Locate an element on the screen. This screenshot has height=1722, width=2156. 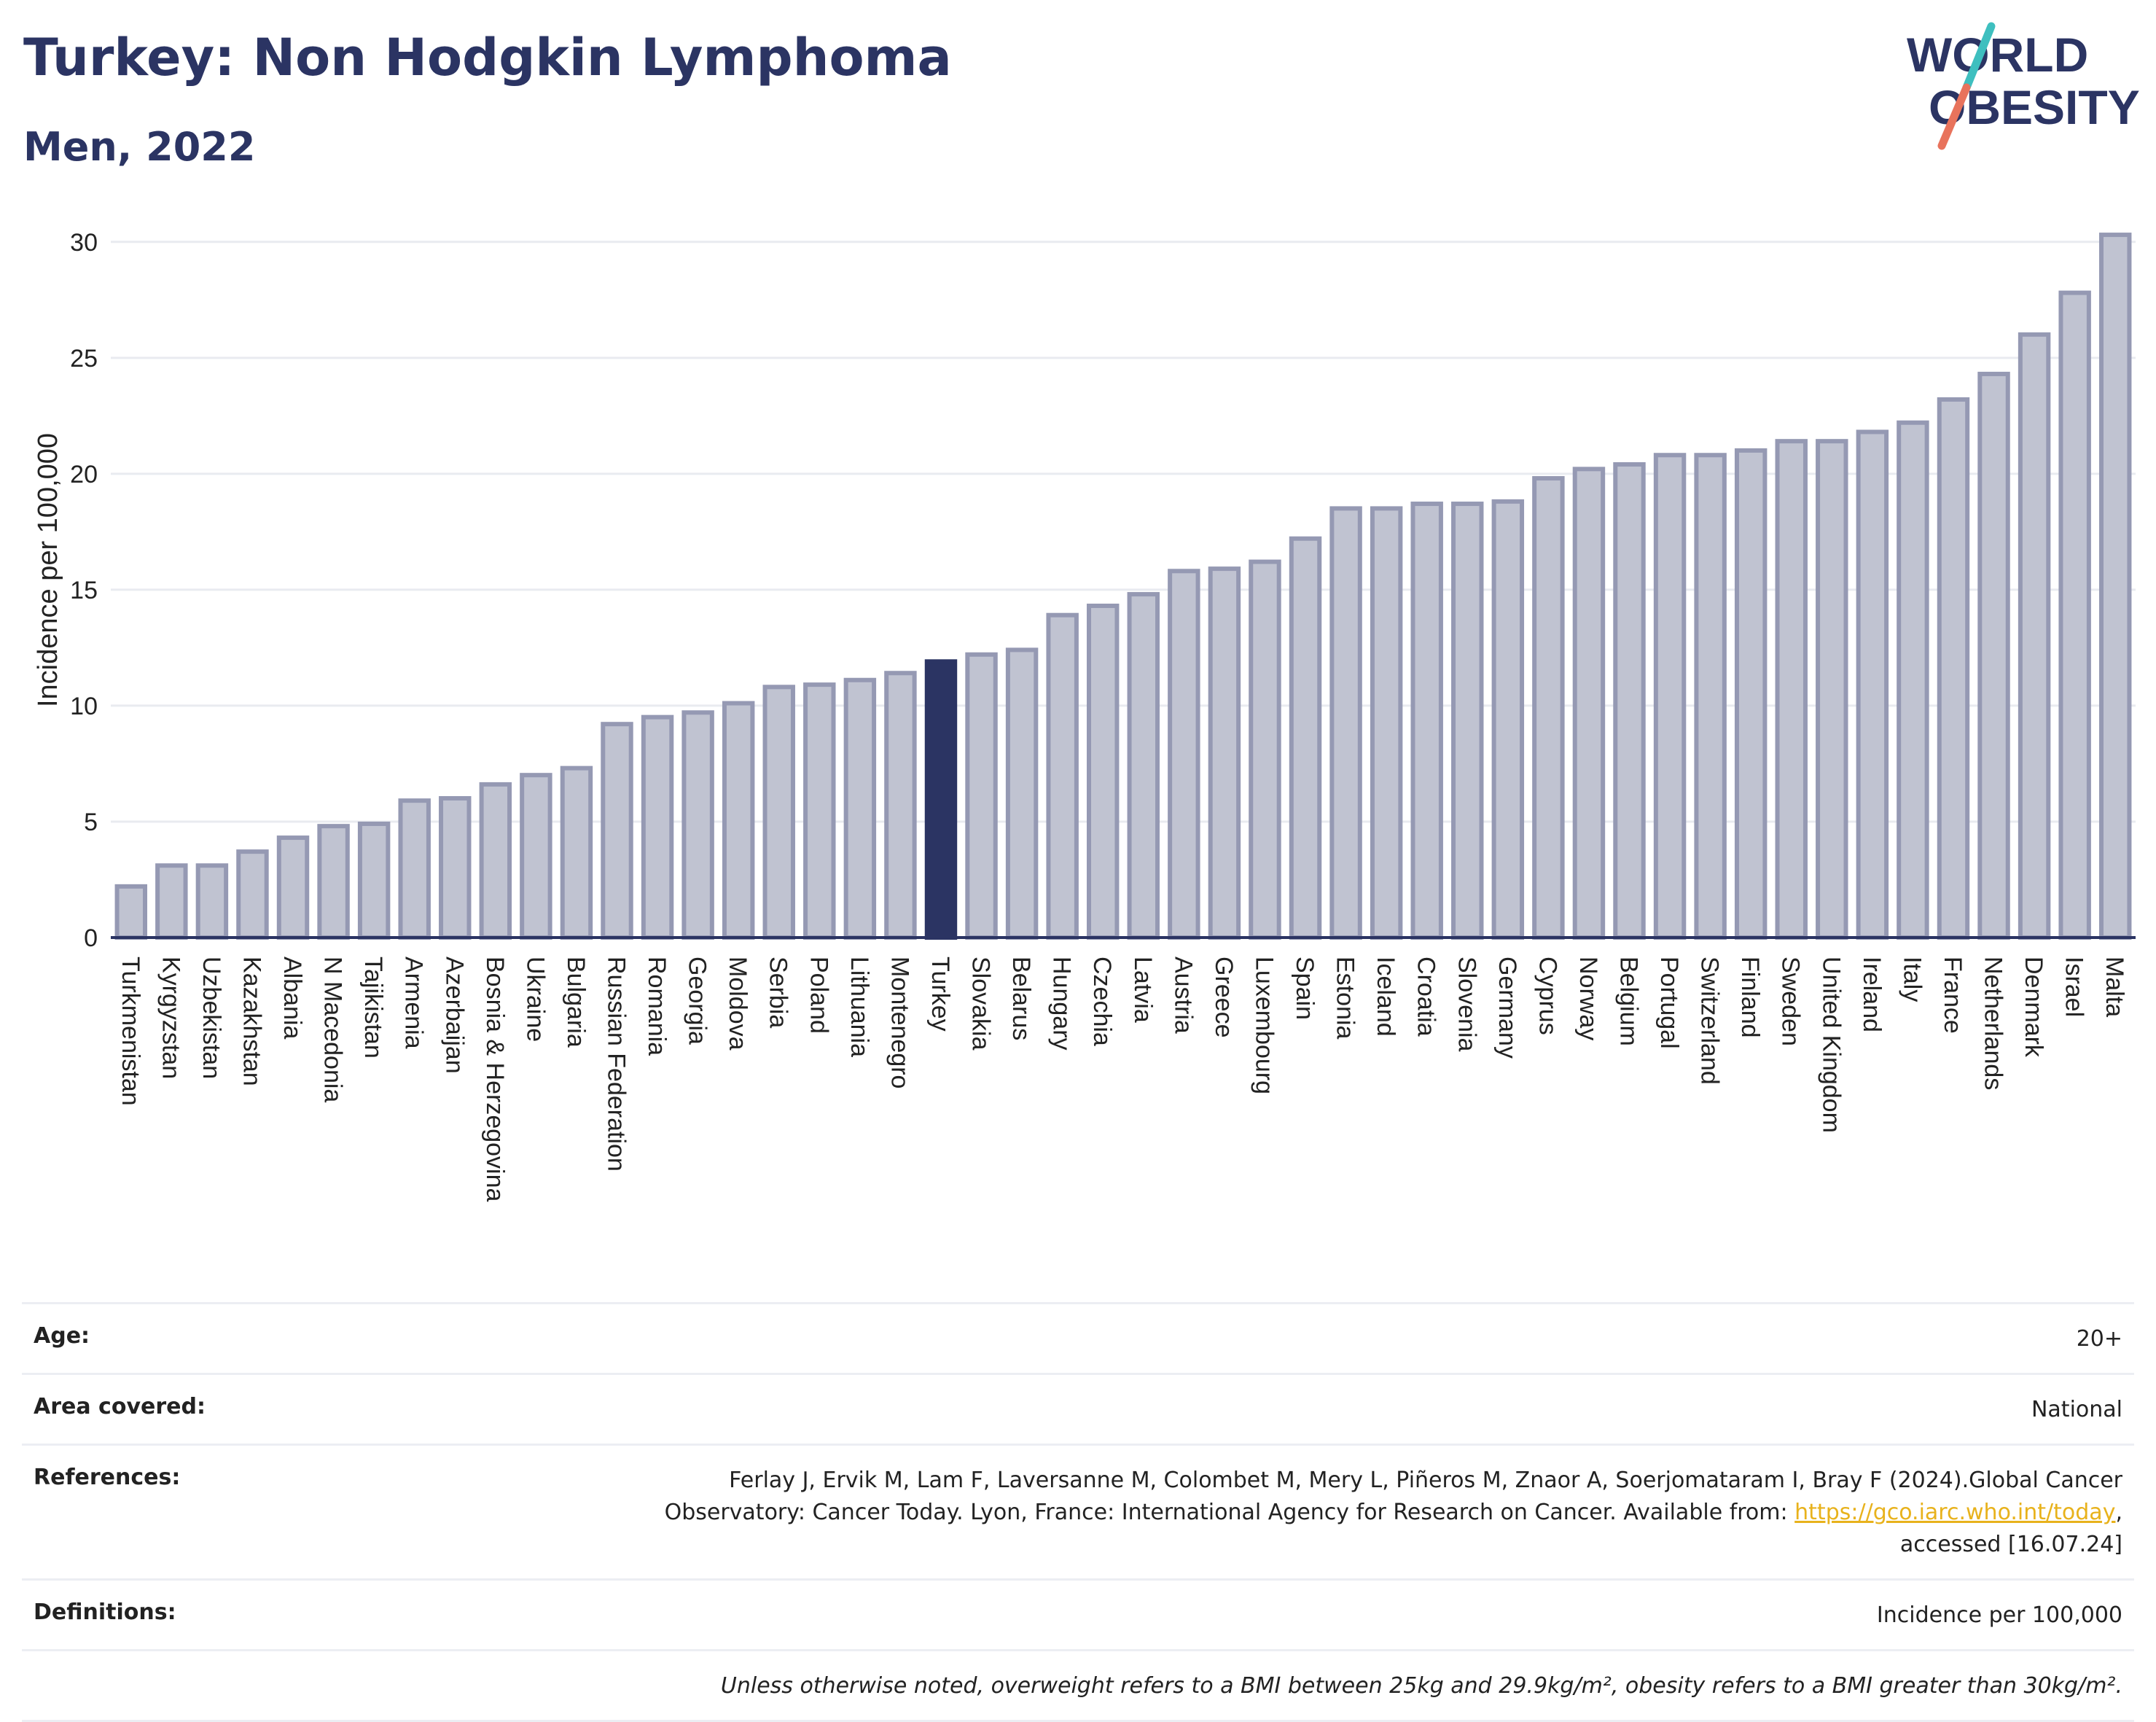
x-tick-label: Croatia is located at coordinates (1427, 997).